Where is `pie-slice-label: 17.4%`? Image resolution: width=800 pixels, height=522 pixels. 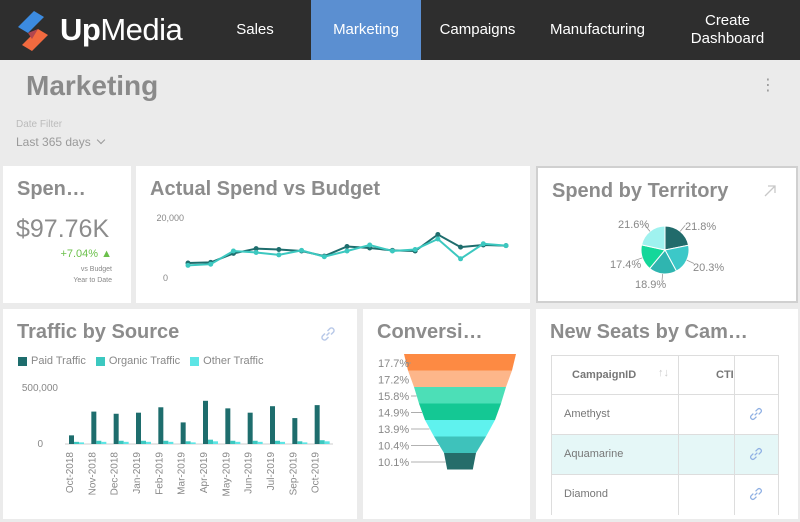 pie-slice-label: 17.4% is located at coordinates (625, 265).